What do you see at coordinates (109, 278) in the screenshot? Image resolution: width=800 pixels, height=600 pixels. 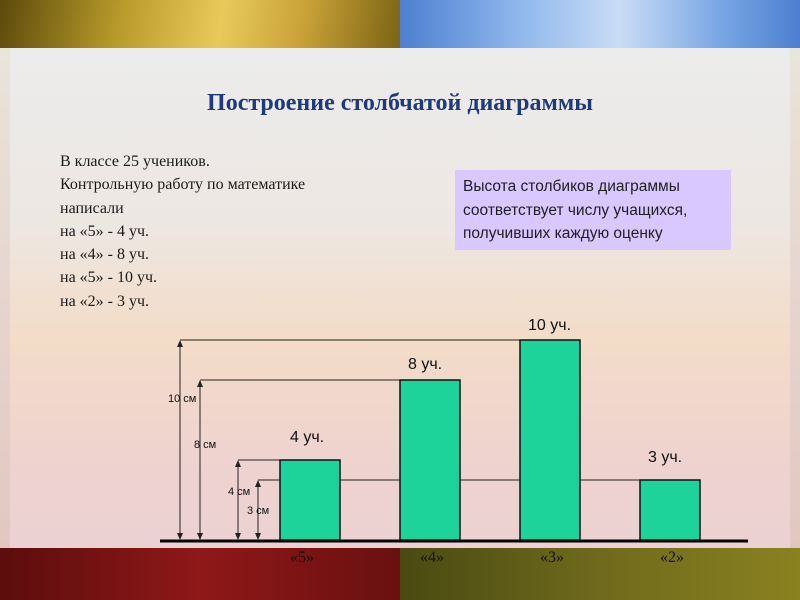 I see `problem-line: на «5» - 10 уч.` at bounding box center [109, 278].